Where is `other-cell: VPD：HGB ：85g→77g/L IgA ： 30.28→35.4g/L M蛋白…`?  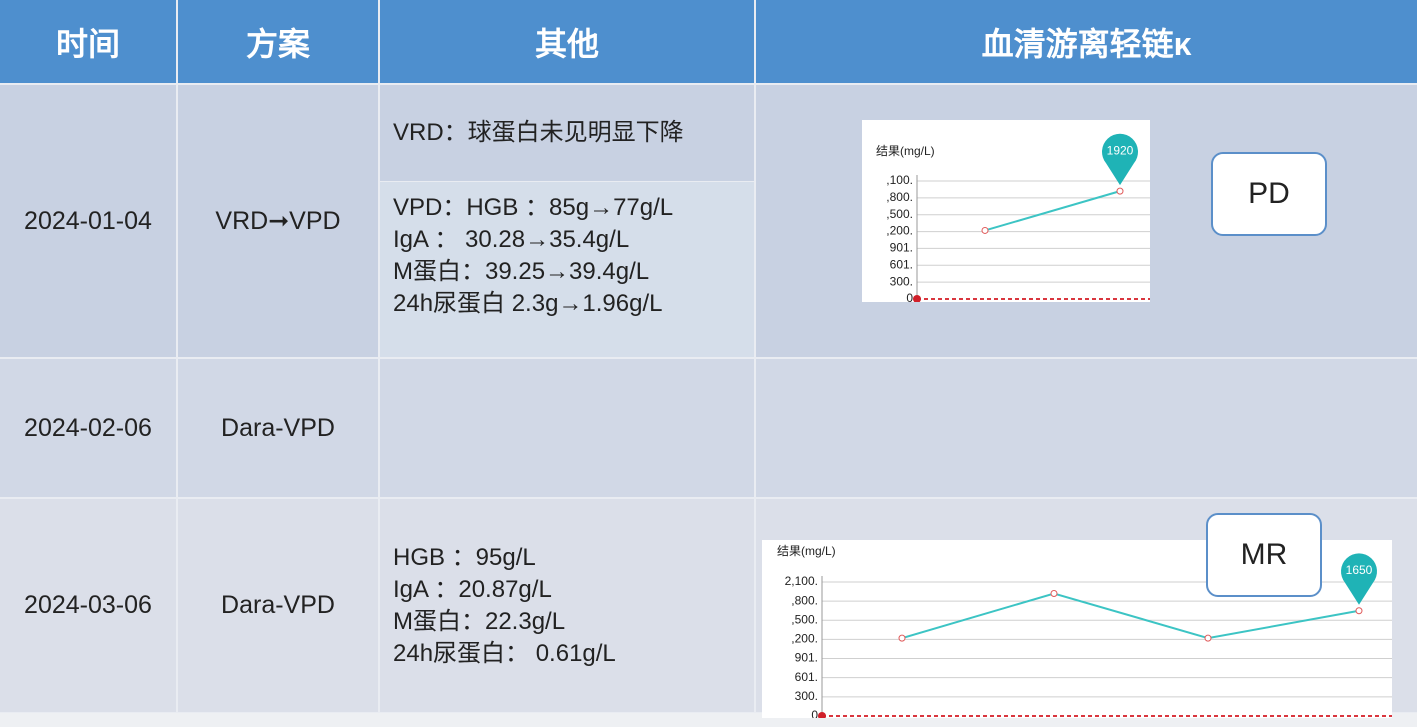 other-cell: VPD：HGB ：85g→77g/L IgA ： 30.28→35.4g/L M蛋白… is located at coordinates (567, 269).